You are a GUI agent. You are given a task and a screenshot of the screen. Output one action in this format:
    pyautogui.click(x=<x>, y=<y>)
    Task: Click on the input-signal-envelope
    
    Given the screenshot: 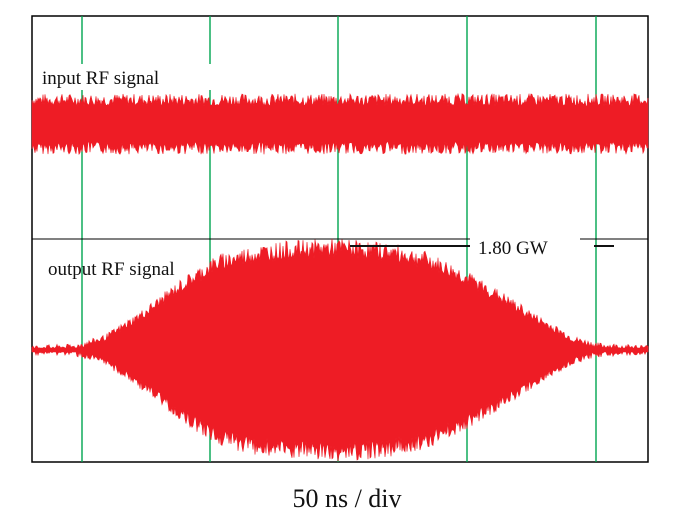 What is the action you would take?
    pyautogui.click(x=340, y=124)
    